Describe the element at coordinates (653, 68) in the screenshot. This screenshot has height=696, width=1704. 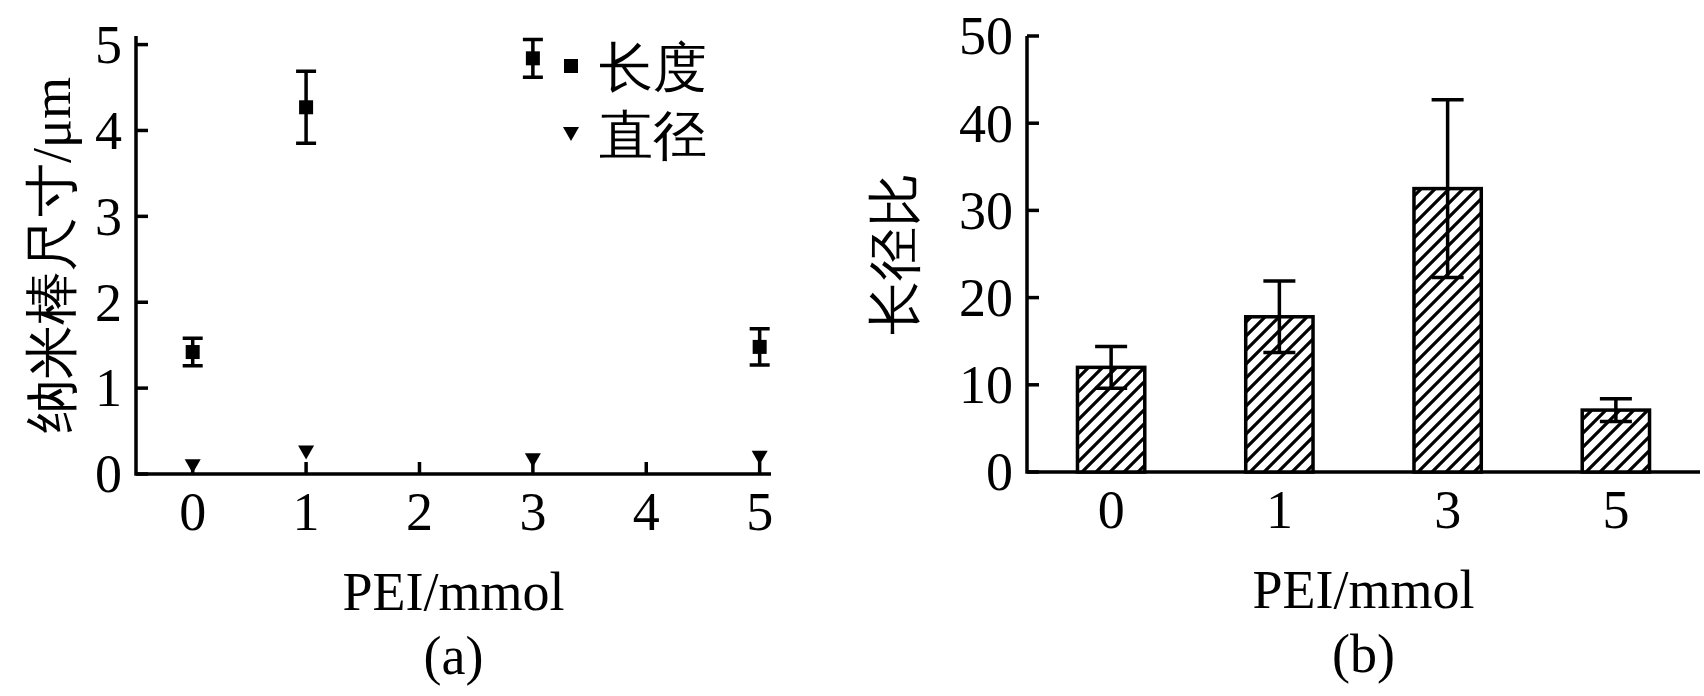
I see `legend-label: 长度` at that location.